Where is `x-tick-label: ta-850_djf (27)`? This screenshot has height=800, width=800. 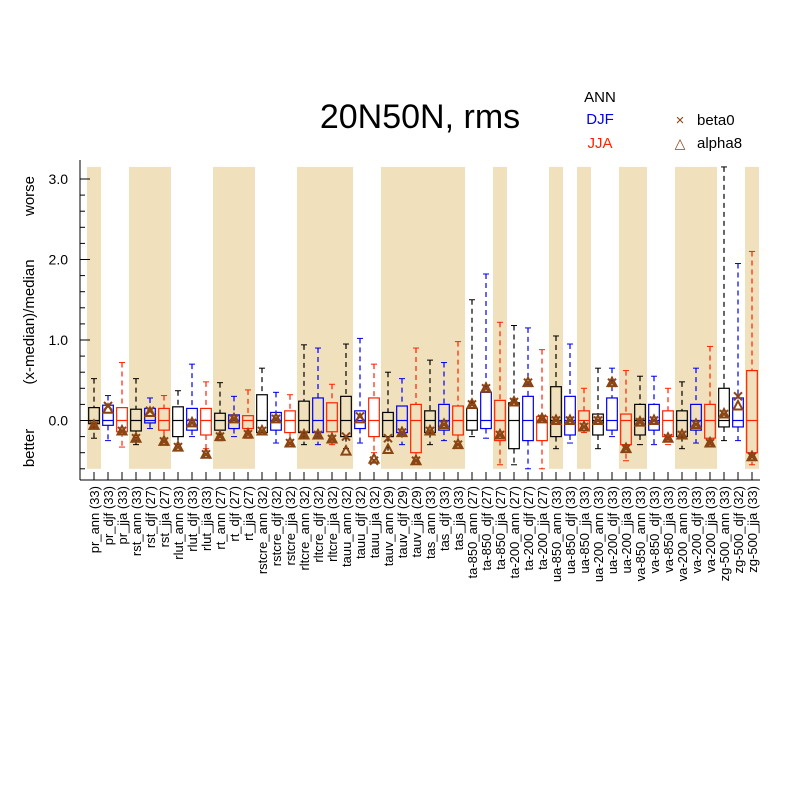 x-tick-label: ta-850_djf (27) is located at coordinates (486, 528).